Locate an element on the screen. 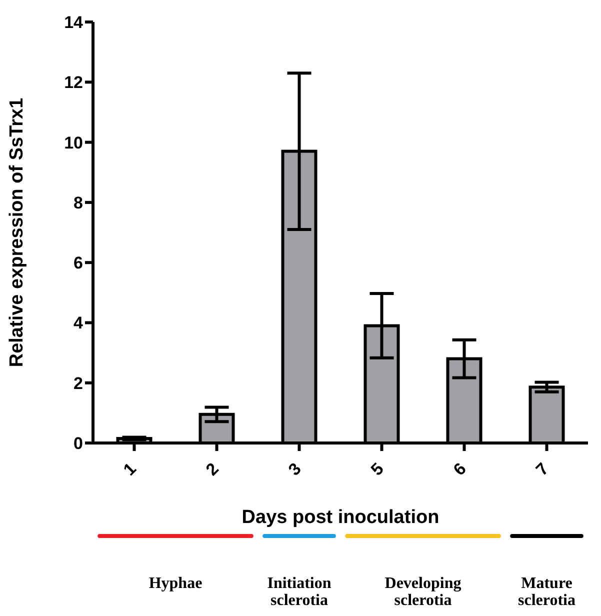  text: Initiation sclerotia is located at coordinates (299, 592).